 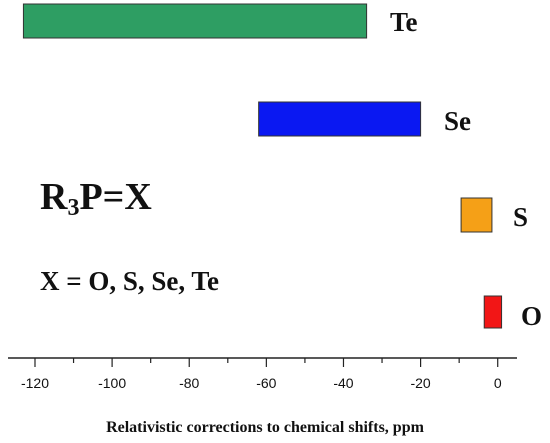 I want to click on tick-label: -40, so click(x=343, y=383).